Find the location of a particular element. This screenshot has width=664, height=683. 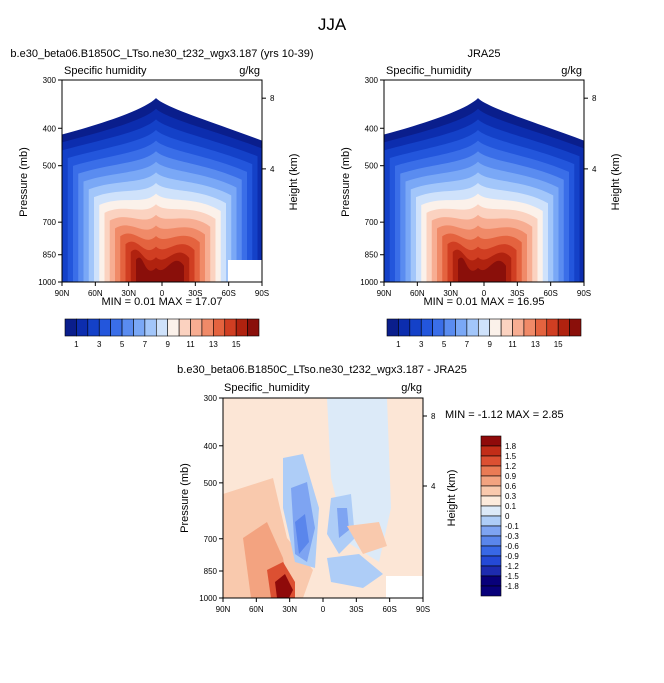

panel-obs-right-label: g/kg is located at coordinates (571, 71).